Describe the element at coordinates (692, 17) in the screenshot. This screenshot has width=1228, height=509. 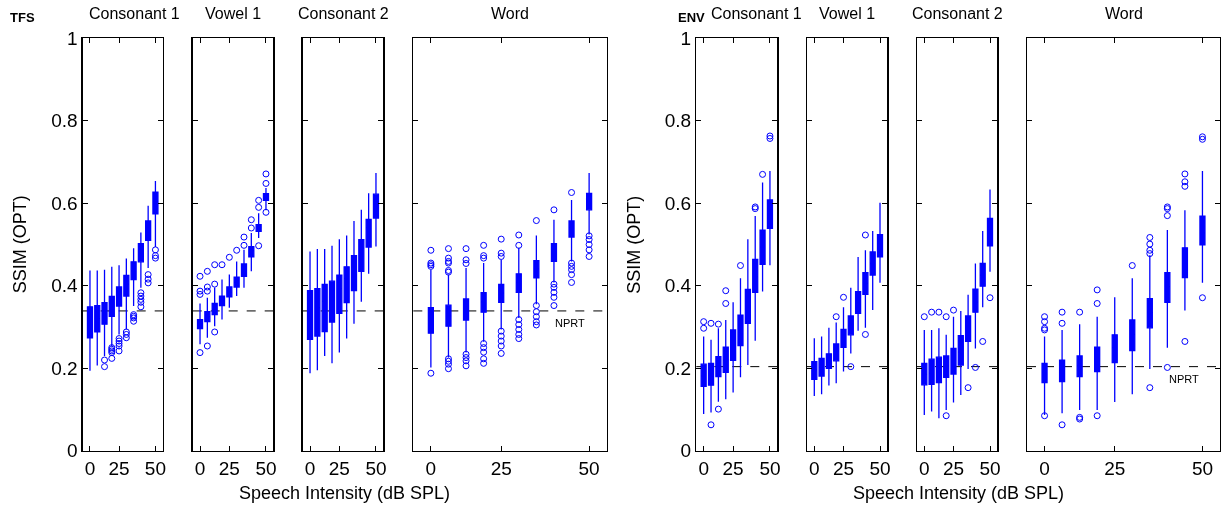
I see `text: ENV` at that location.